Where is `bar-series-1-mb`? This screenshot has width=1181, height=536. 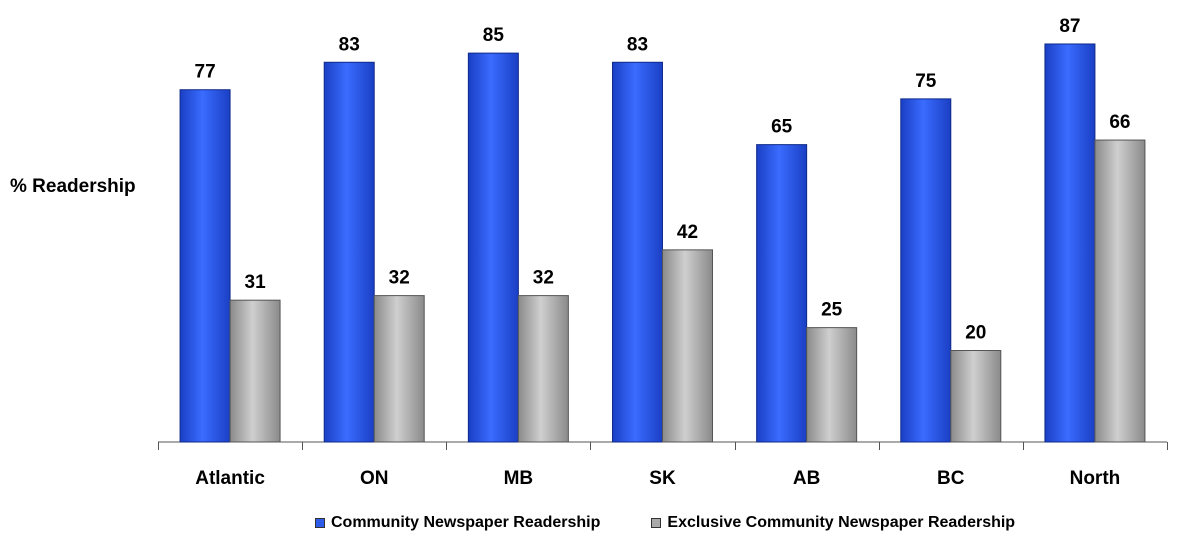 bar-series-1-mb is located at coordinates (493, 247).